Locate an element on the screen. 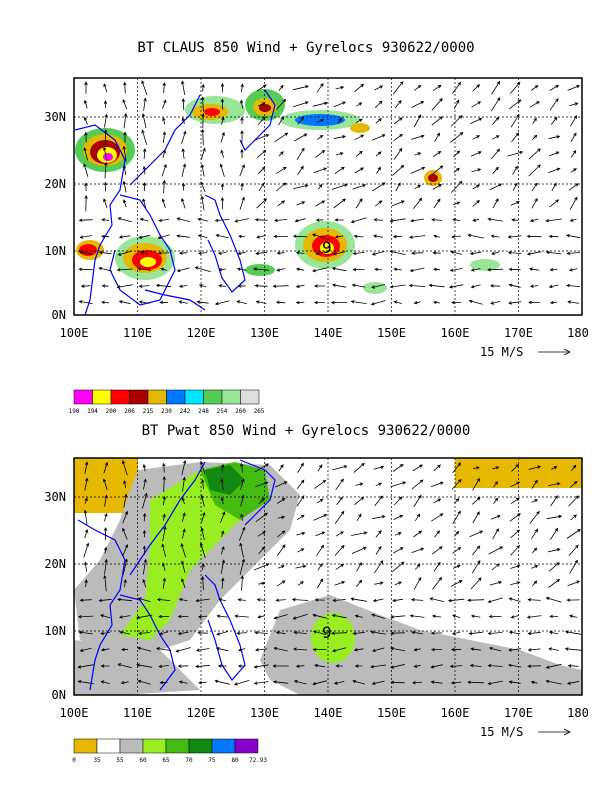  colorbar-swatch is located at coordinates (157, 397).